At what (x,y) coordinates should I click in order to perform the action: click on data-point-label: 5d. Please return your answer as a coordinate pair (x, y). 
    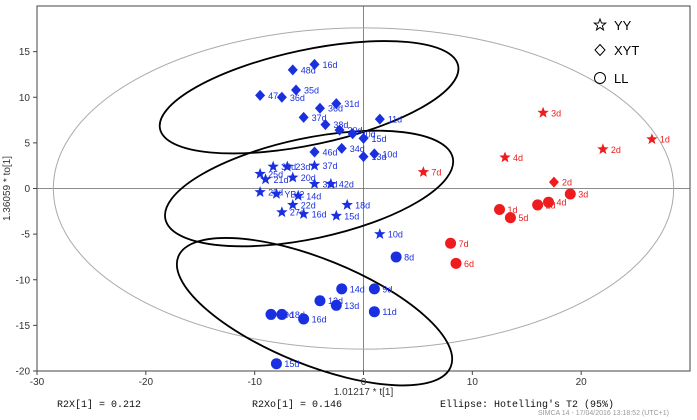
    Looking at the image, I should click on (523, 218).